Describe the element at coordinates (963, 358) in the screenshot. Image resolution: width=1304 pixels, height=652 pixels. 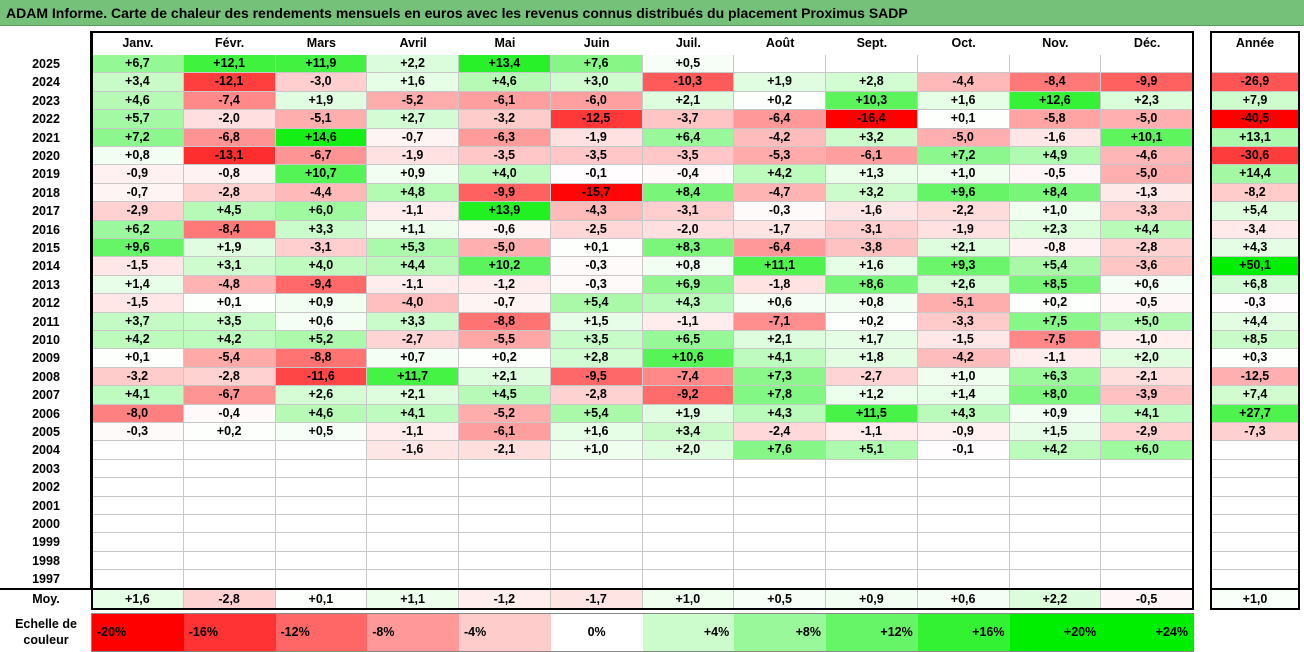
I see `heatmap-cell: -4,2` at that location.